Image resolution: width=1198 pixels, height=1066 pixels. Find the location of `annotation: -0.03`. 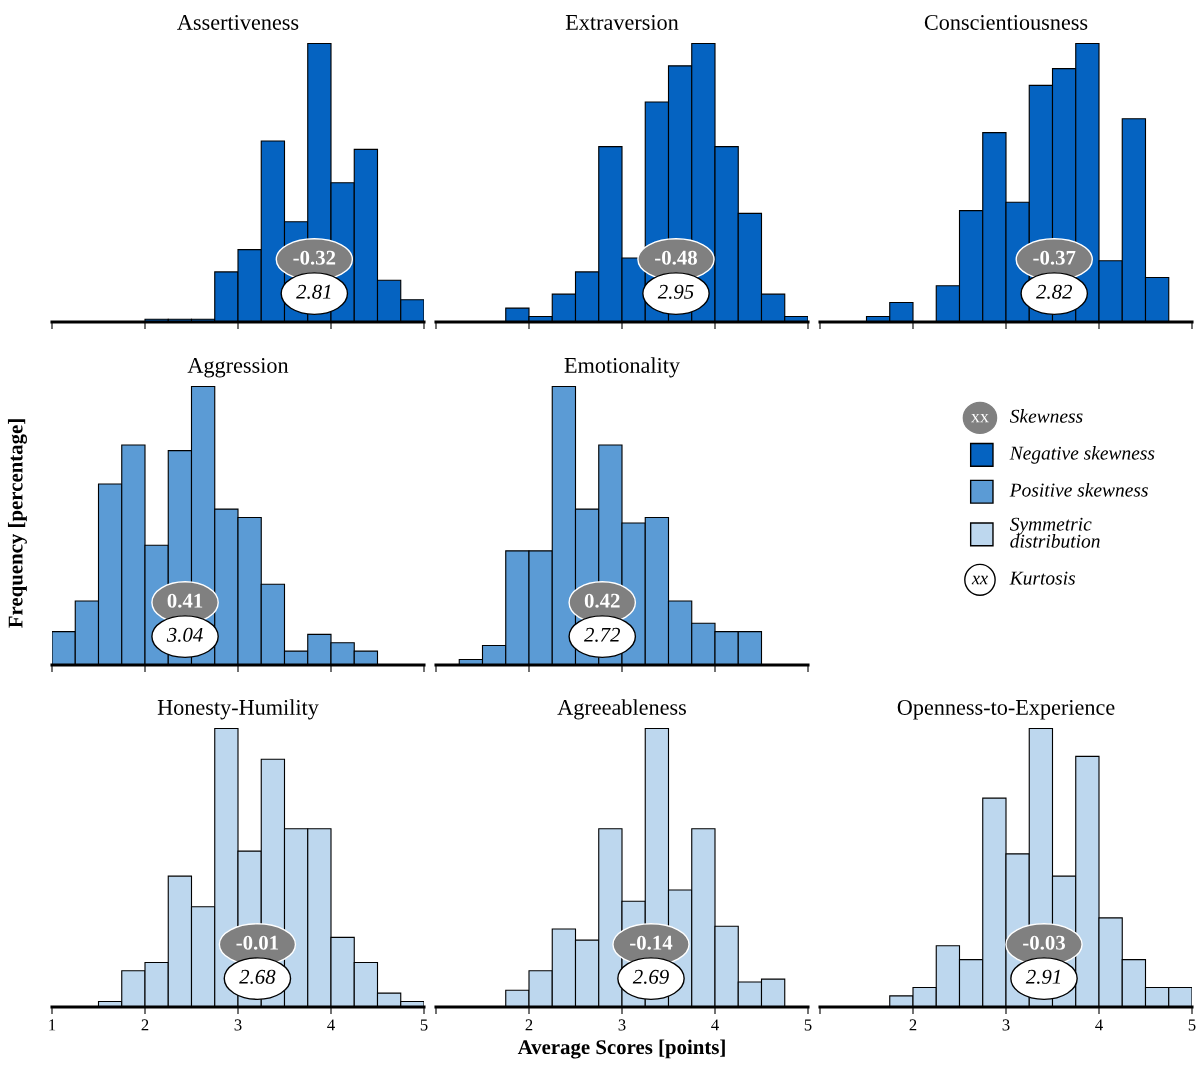

annotation: -0.03 is located at coordinates (1044, 942).